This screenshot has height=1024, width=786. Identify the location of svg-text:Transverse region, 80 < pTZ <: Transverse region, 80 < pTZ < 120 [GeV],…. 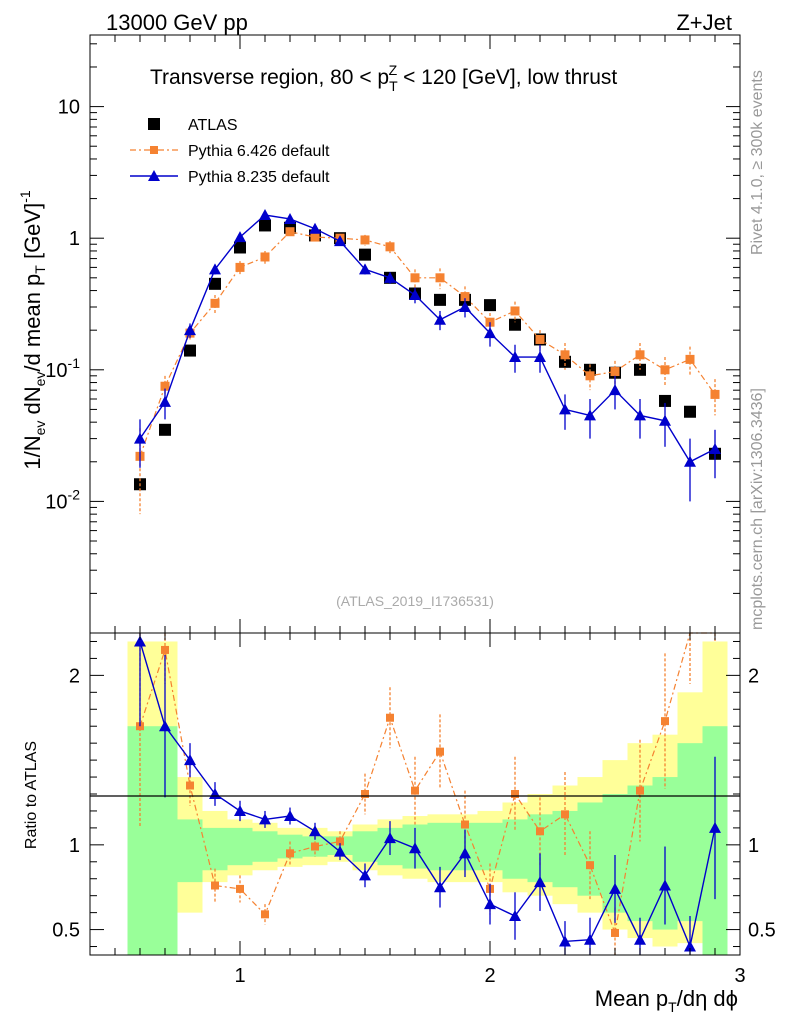
(383, 78).